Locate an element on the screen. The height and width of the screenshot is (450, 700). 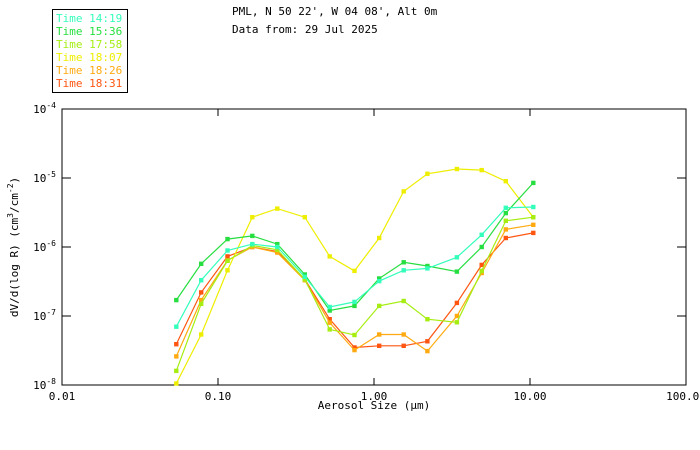
legend-item: Time 18:31 is located at coordinates (89, 83).